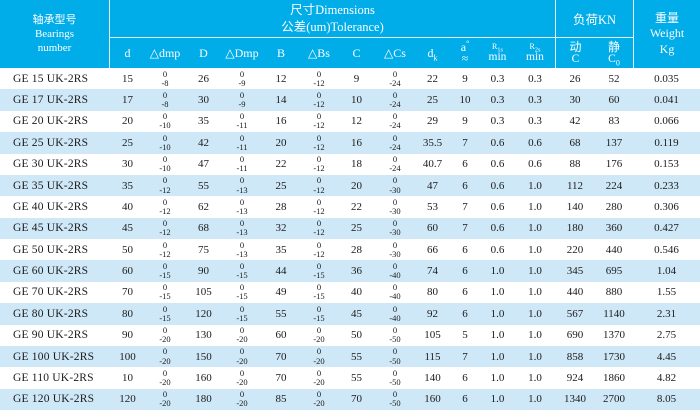  I want to click on cell-a-angle: 10, so click(465, 100).